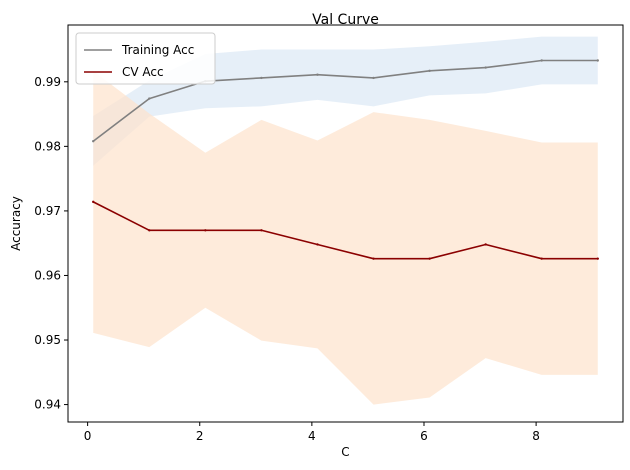  What do you see at coordinates (47, 211) in the screenshot?
I see `y-tick-label: 0.97` at bounding box center [47, 211].